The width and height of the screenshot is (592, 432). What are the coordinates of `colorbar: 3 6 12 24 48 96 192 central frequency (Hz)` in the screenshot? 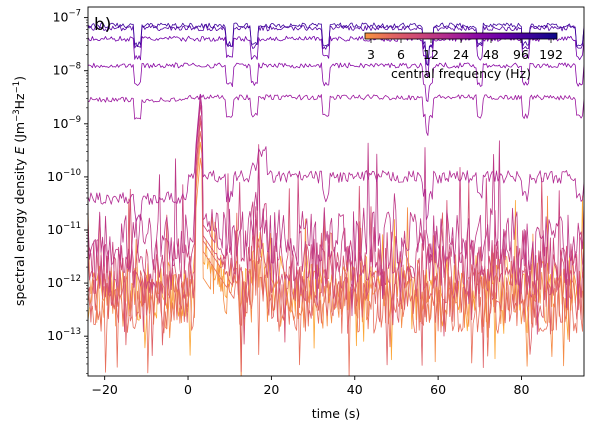 It's located at (463, 56).